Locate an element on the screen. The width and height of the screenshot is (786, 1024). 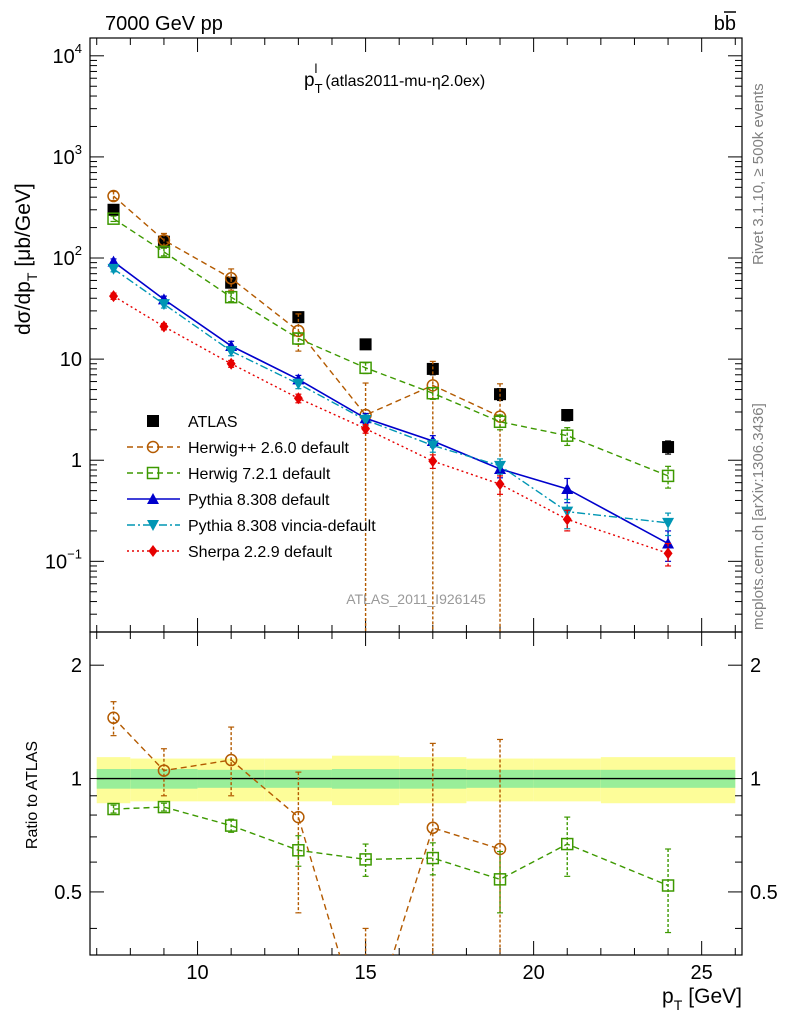
y-axis-label-main: dσ/dp is located at coordinates (23, 308).